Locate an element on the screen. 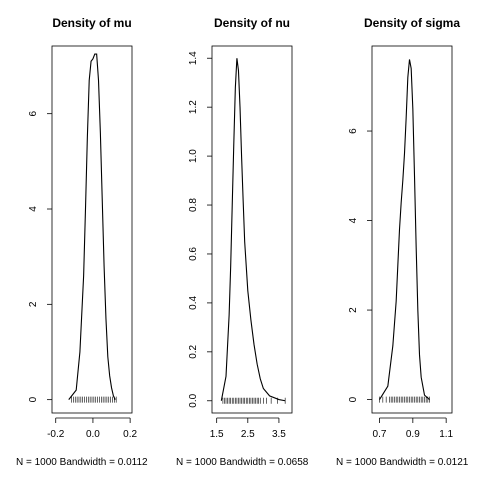  y-tick-label: 0.2 is located at coordinates (193, 351).